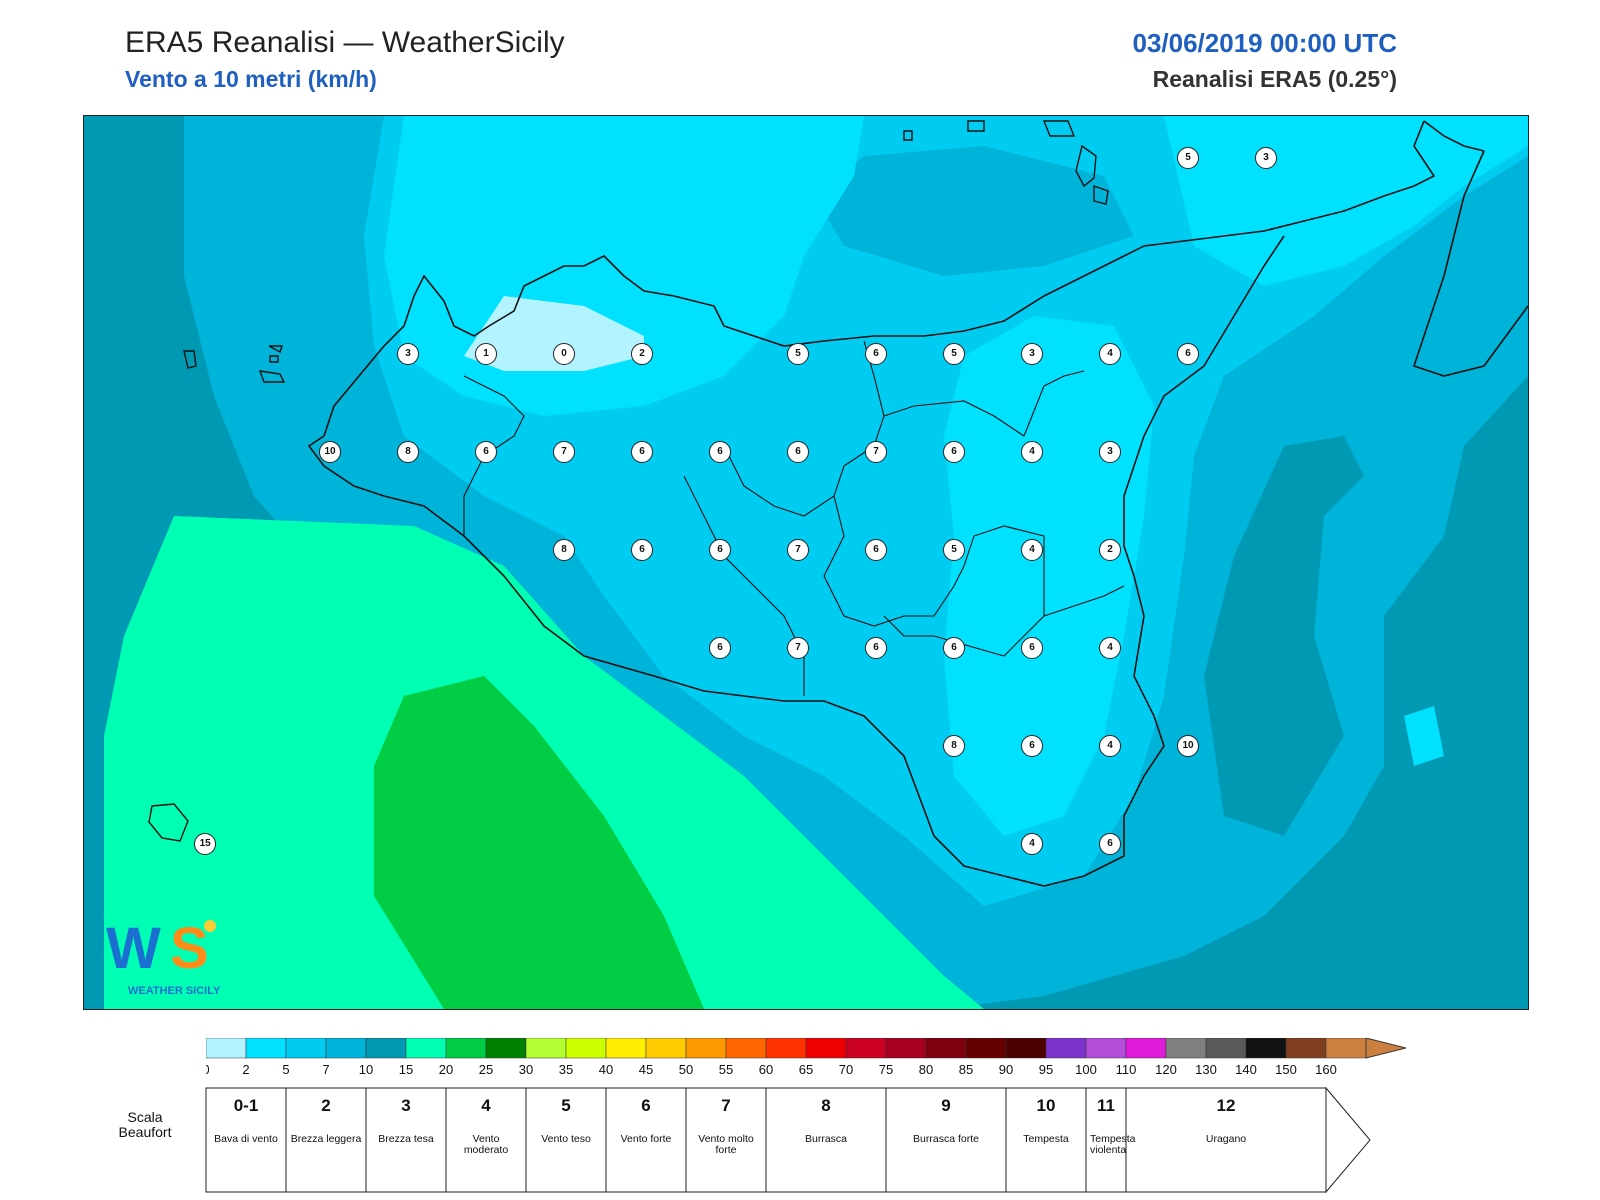 The height and width of the screenshot is (1200, 1600). I want to click on station-value: 10, so click(330, 452).